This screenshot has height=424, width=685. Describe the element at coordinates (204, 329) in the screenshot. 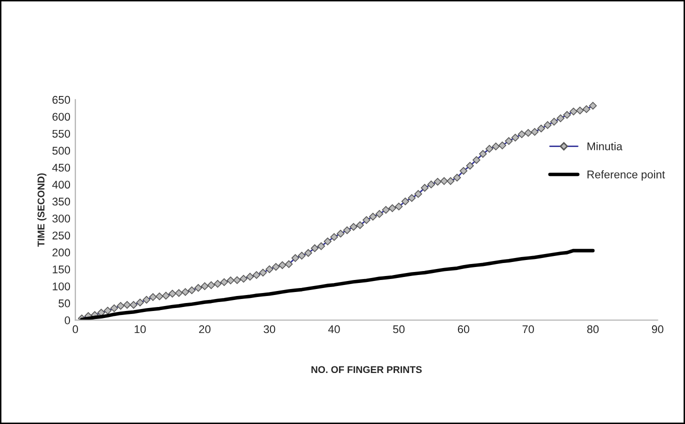

I see `x-tick-label: 20` at that location.